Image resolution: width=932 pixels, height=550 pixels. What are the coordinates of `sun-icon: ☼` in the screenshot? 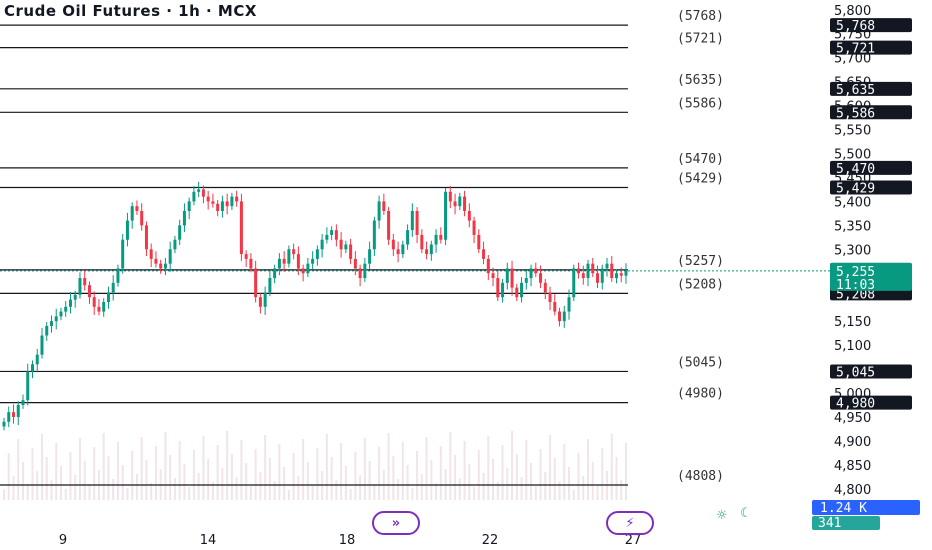 It's located at (722, 515).